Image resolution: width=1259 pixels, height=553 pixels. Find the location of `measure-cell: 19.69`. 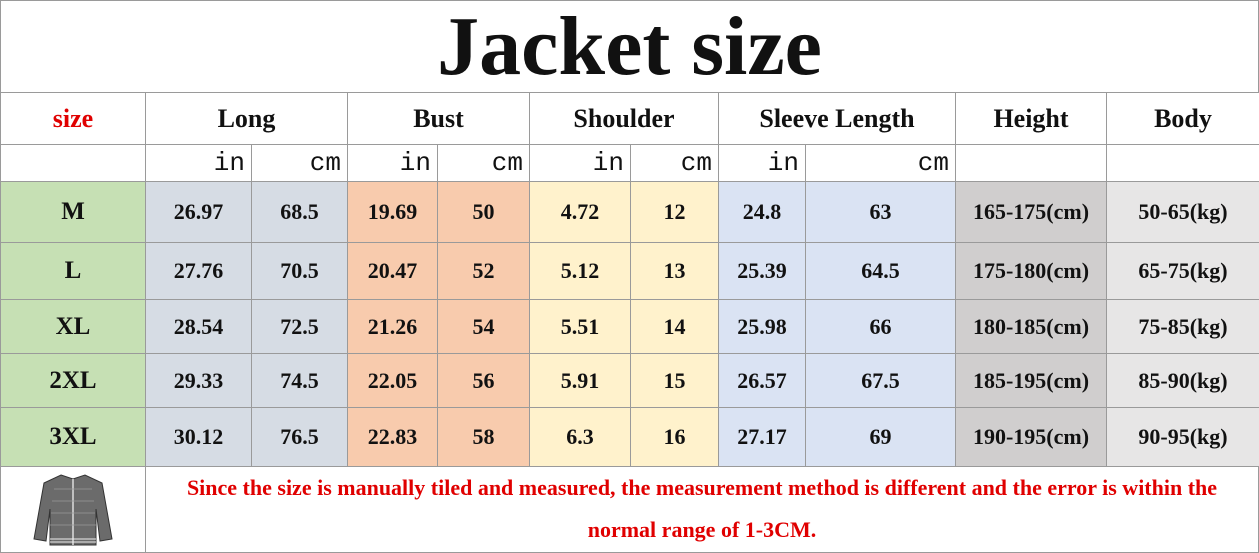

measure-cell: 19.69 is located at coordinates (392, 212).